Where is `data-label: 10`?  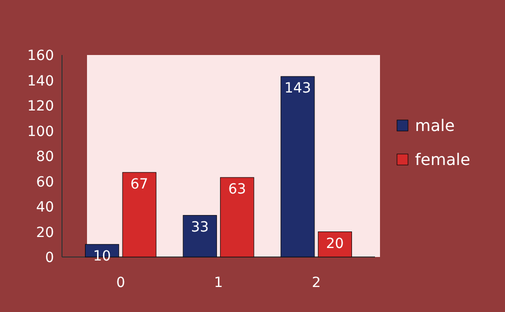 data-label: 10 is located at coordinates (102, 256).